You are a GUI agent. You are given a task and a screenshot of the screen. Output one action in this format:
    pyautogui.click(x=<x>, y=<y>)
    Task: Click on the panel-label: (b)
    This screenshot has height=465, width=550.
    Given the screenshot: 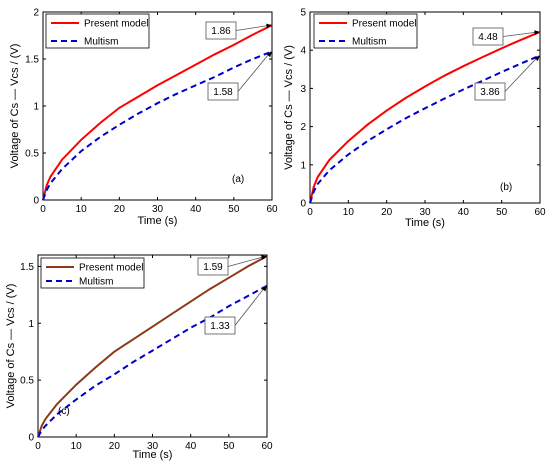 What is the action you would take?
    pyautogui.click(x=506, y=187)
    